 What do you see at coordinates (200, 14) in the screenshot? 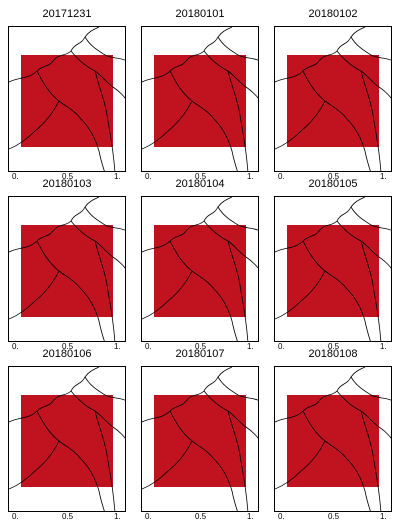
I see `panel-date-title: 20180101` at bounding box center [200, 14].